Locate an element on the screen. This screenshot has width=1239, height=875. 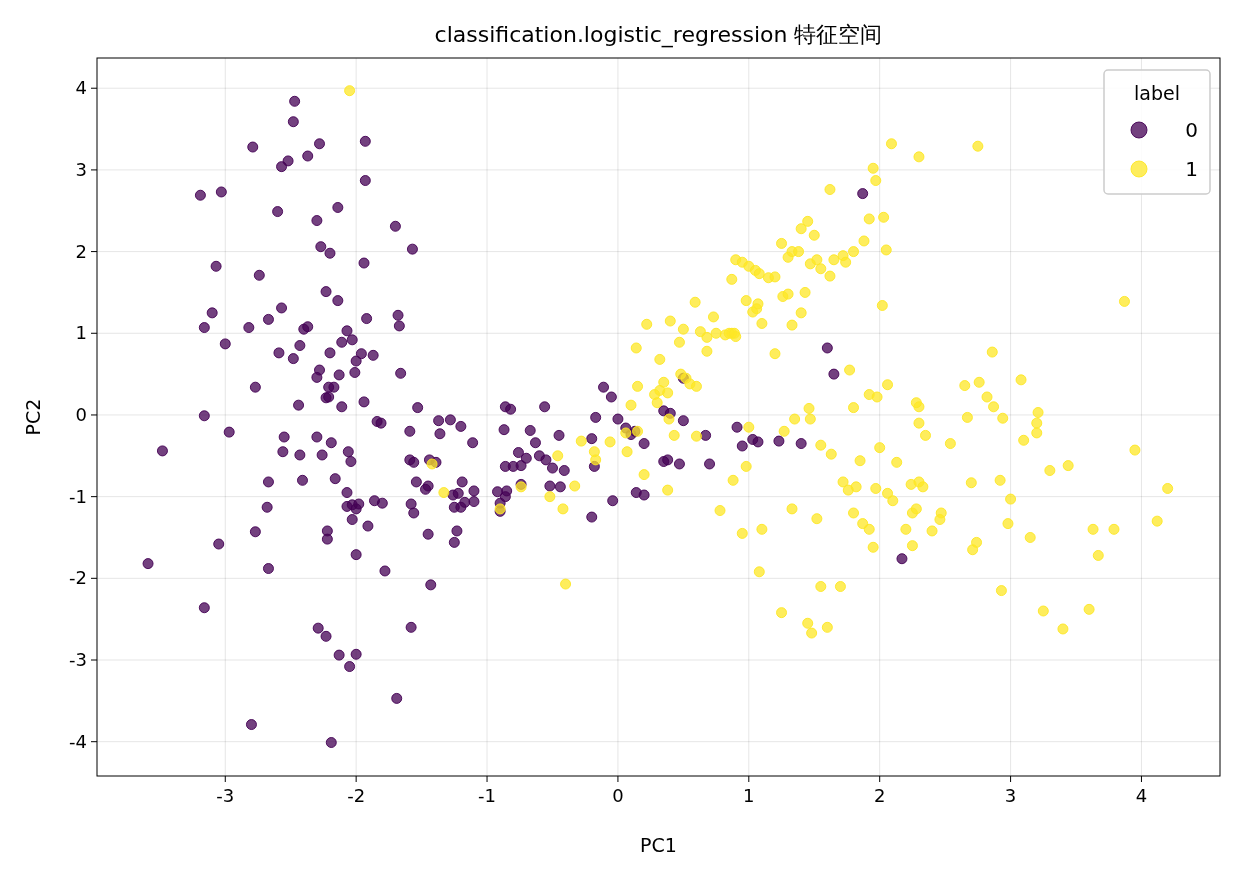
x-tick-label: -1 is located at coordinates (487, 795).